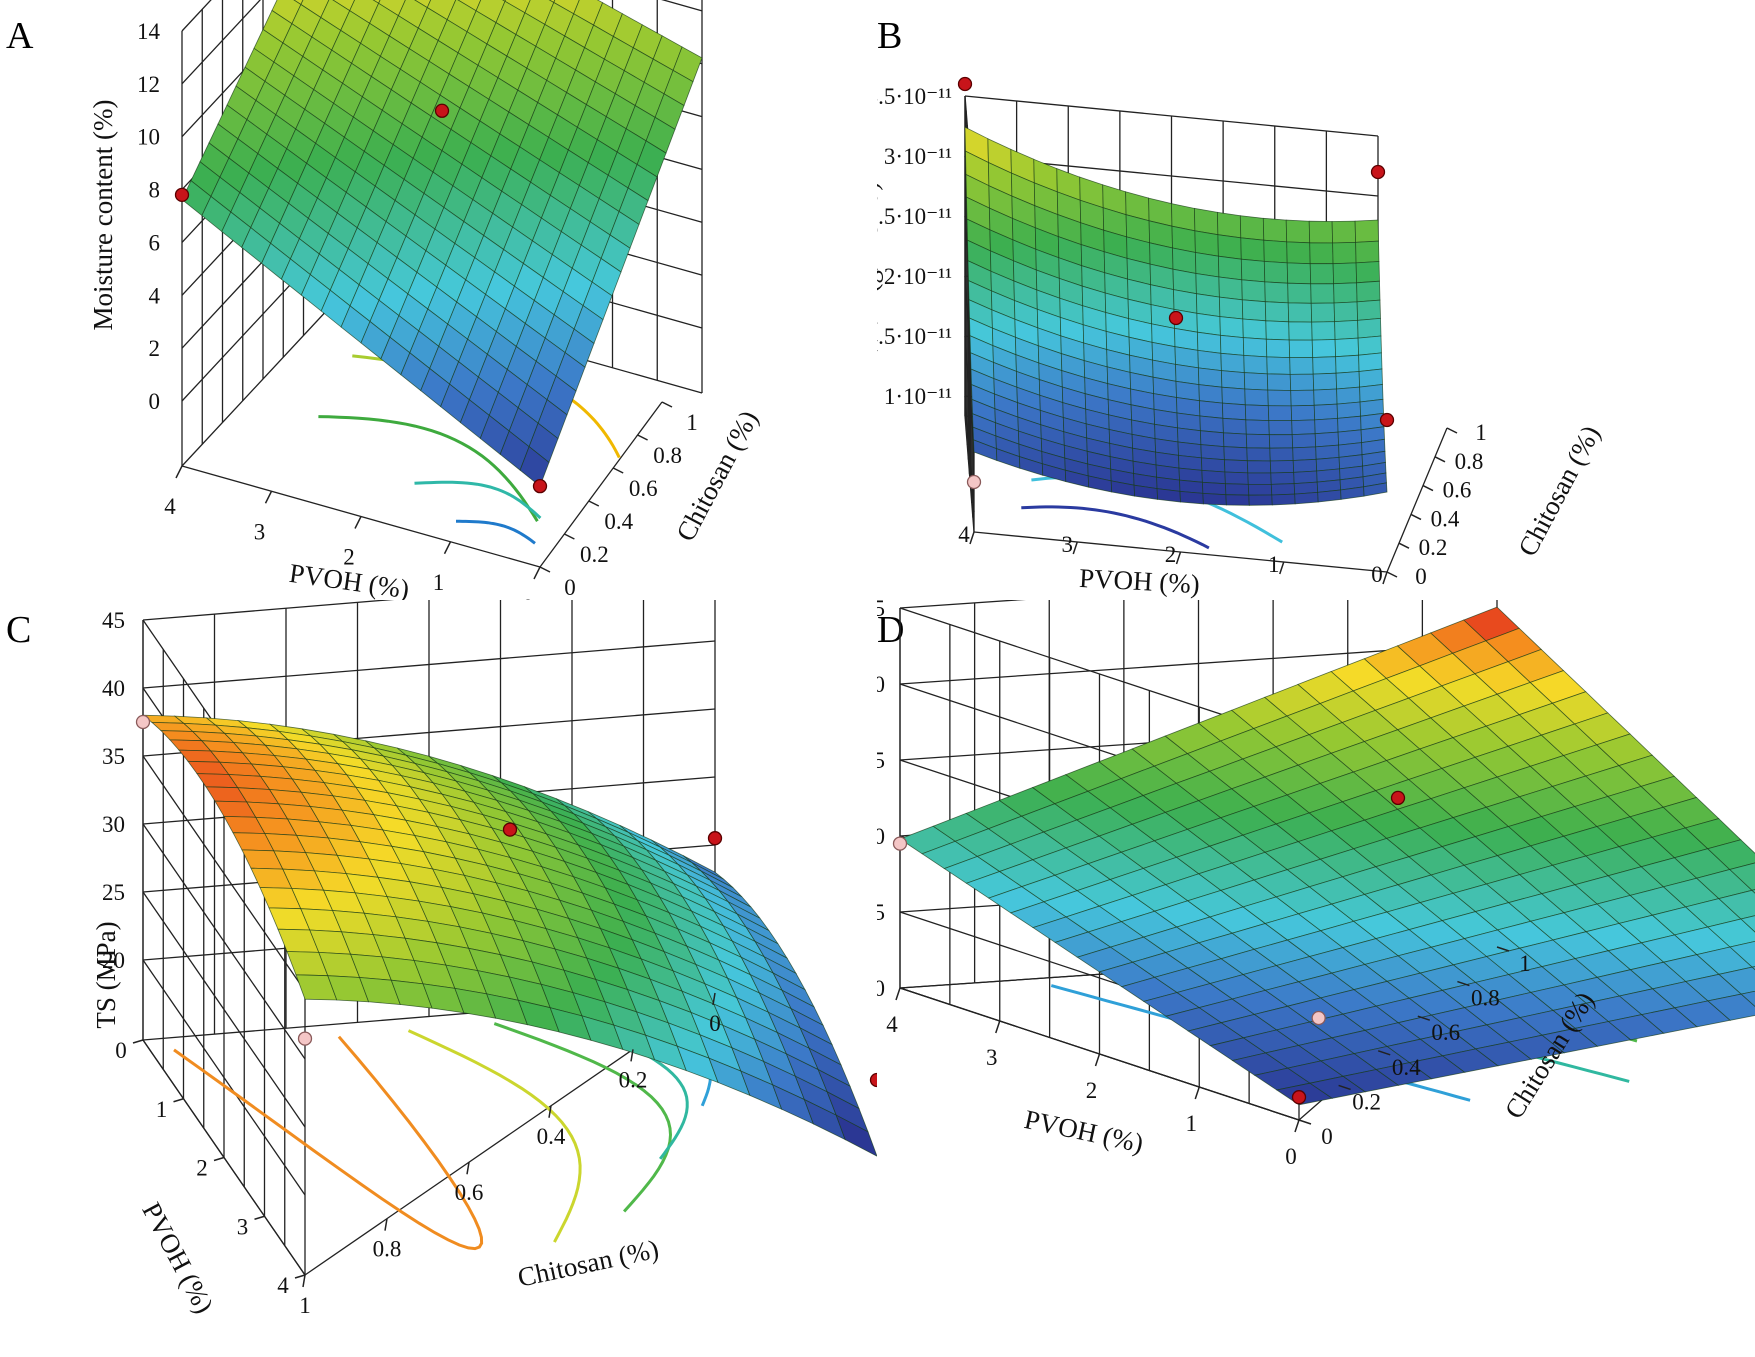 This screenshot has height=1357, width=1755. I want to click on floor-edge, so click(263, 379).